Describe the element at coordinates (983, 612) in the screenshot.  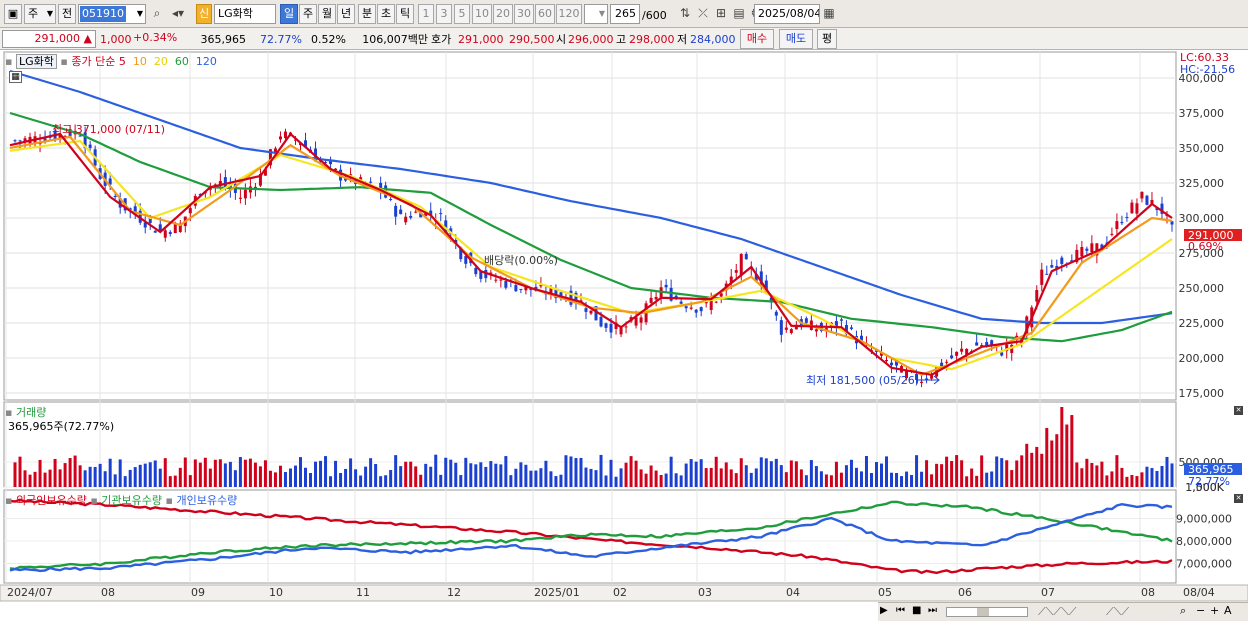
I see `scroll-thumb` at that location.